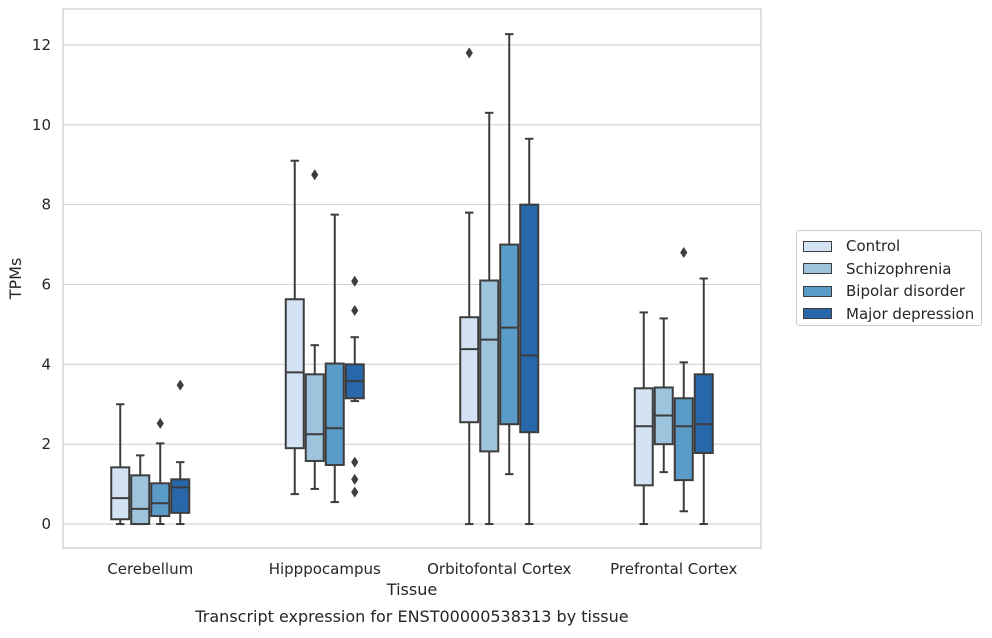  What do you see at coordinates (325, 569) in the screenshot?
I see `x-tick-label: Hipppocampus` at bounding box center [325, 569].